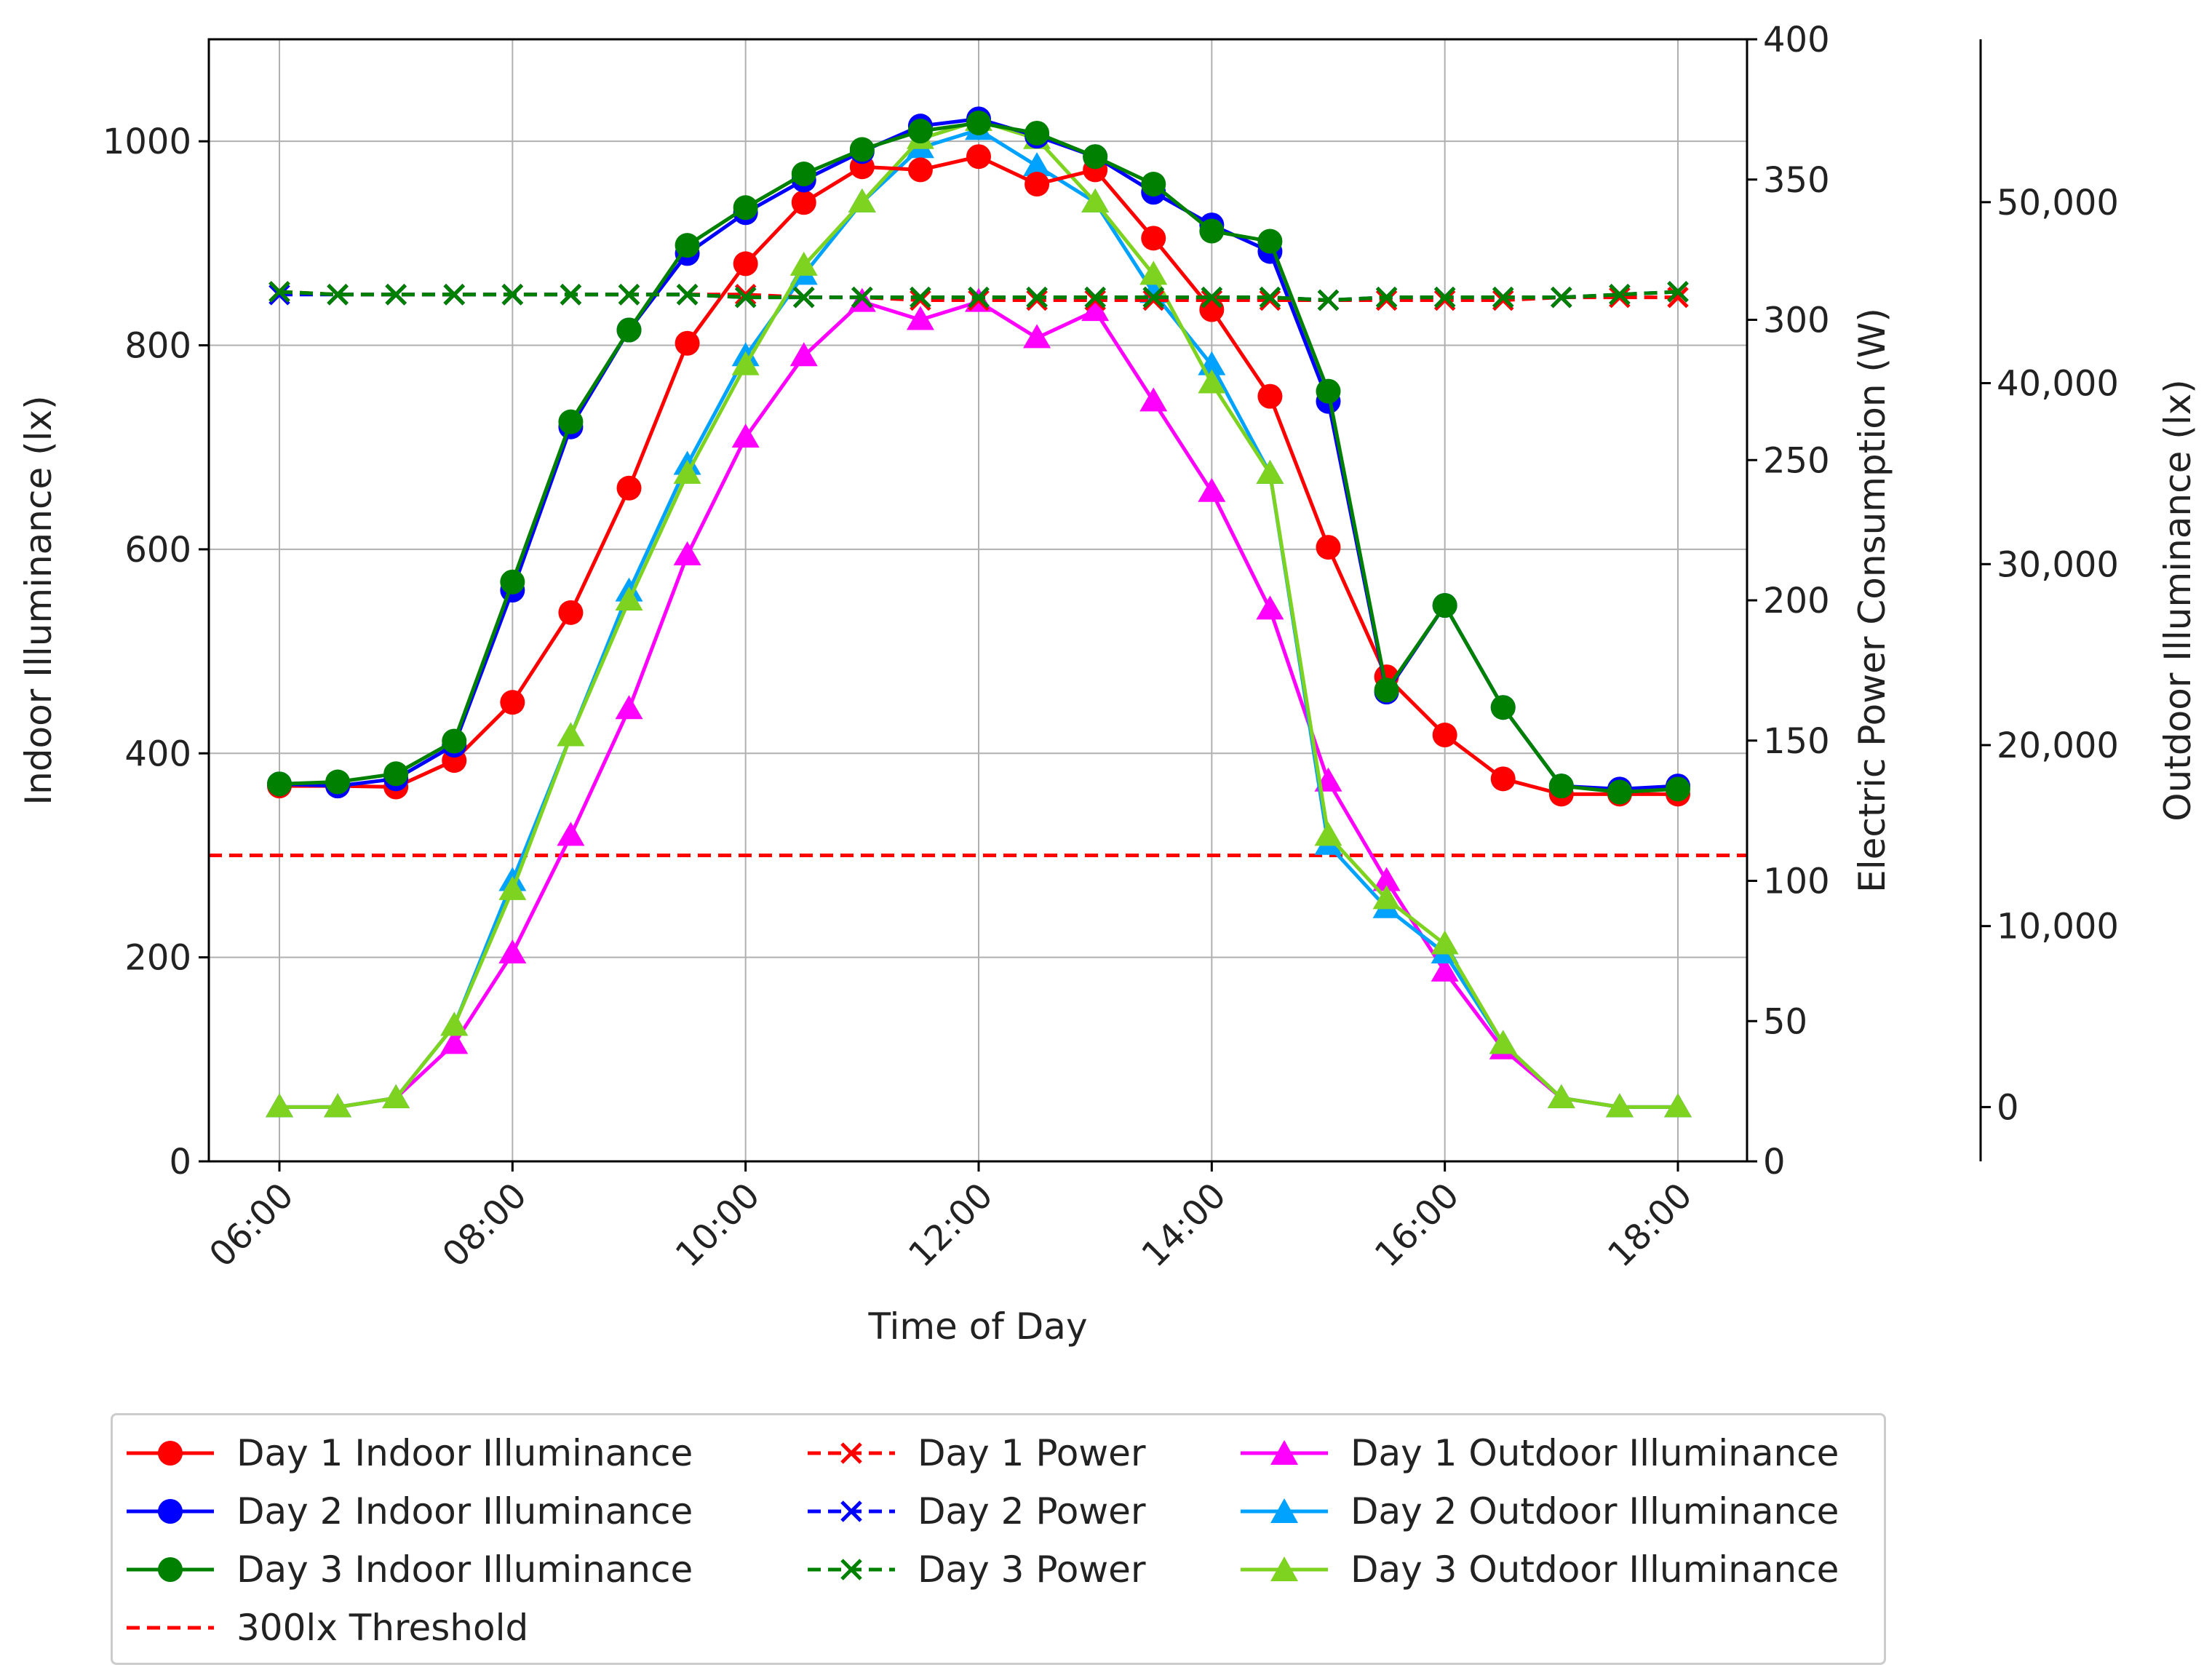 This screenshot has height=1678, width=2212. What do you see at coordinates (1872, 600) in the screenshot?
I see `y-axis-label-right: Electric Power Consumption (W)` at bounding box center [1872, 600].